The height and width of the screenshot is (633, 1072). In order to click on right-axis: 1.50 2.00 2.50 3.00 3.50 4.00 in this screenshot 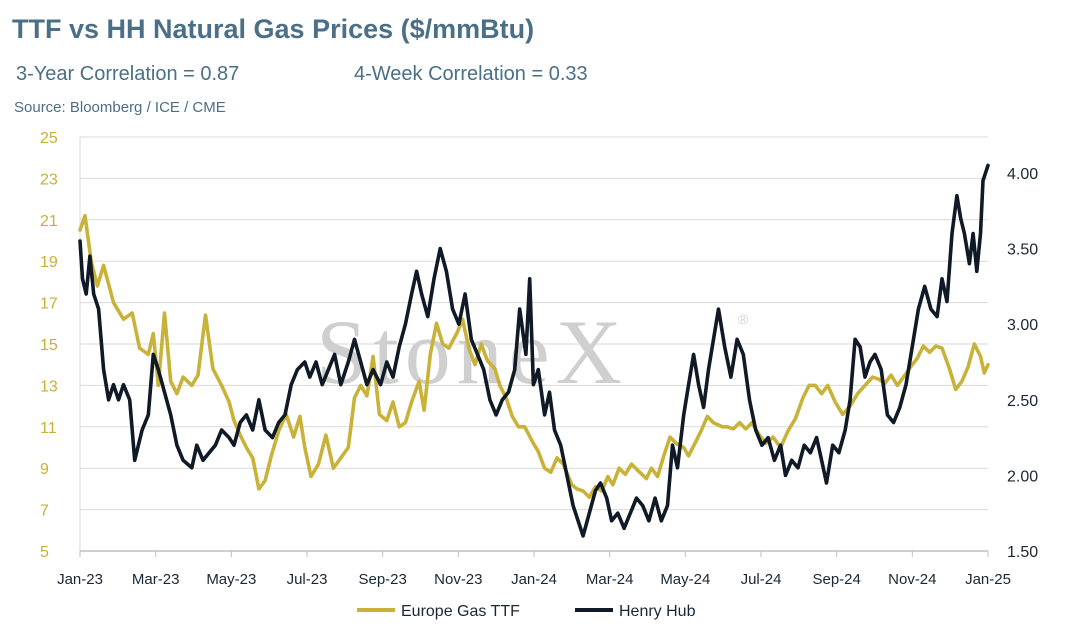, I will do `click(1022, 363)`.